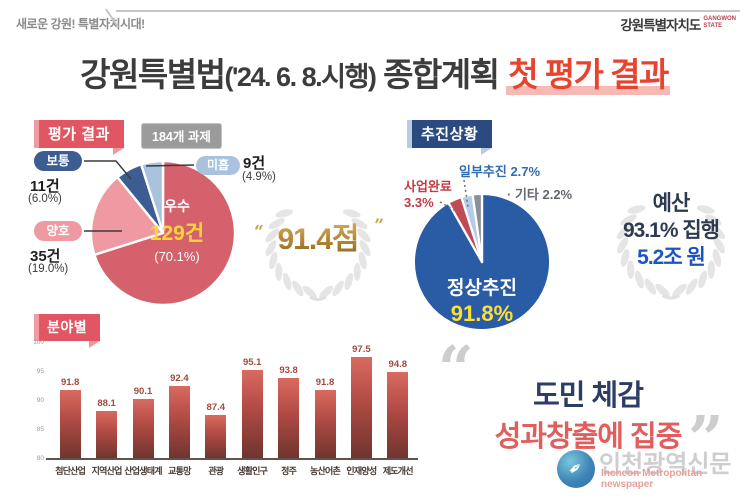 The image size is (750, 498). Describe the element at coordinates (588, 396) in the screenshot. I see `quote-line1: 도민 체감` at that location.